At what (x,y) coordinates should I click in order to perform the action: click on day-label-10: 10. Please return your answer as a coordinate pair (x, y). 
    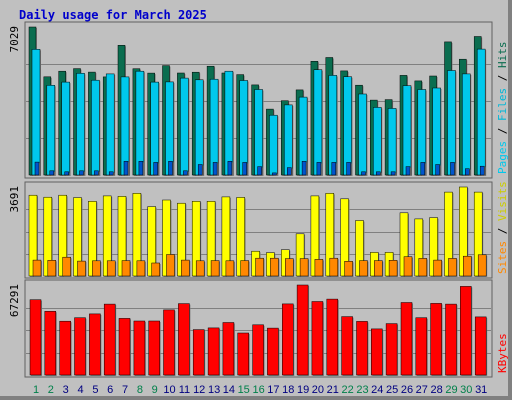
    Looking at the image, I should click on (169, 390).